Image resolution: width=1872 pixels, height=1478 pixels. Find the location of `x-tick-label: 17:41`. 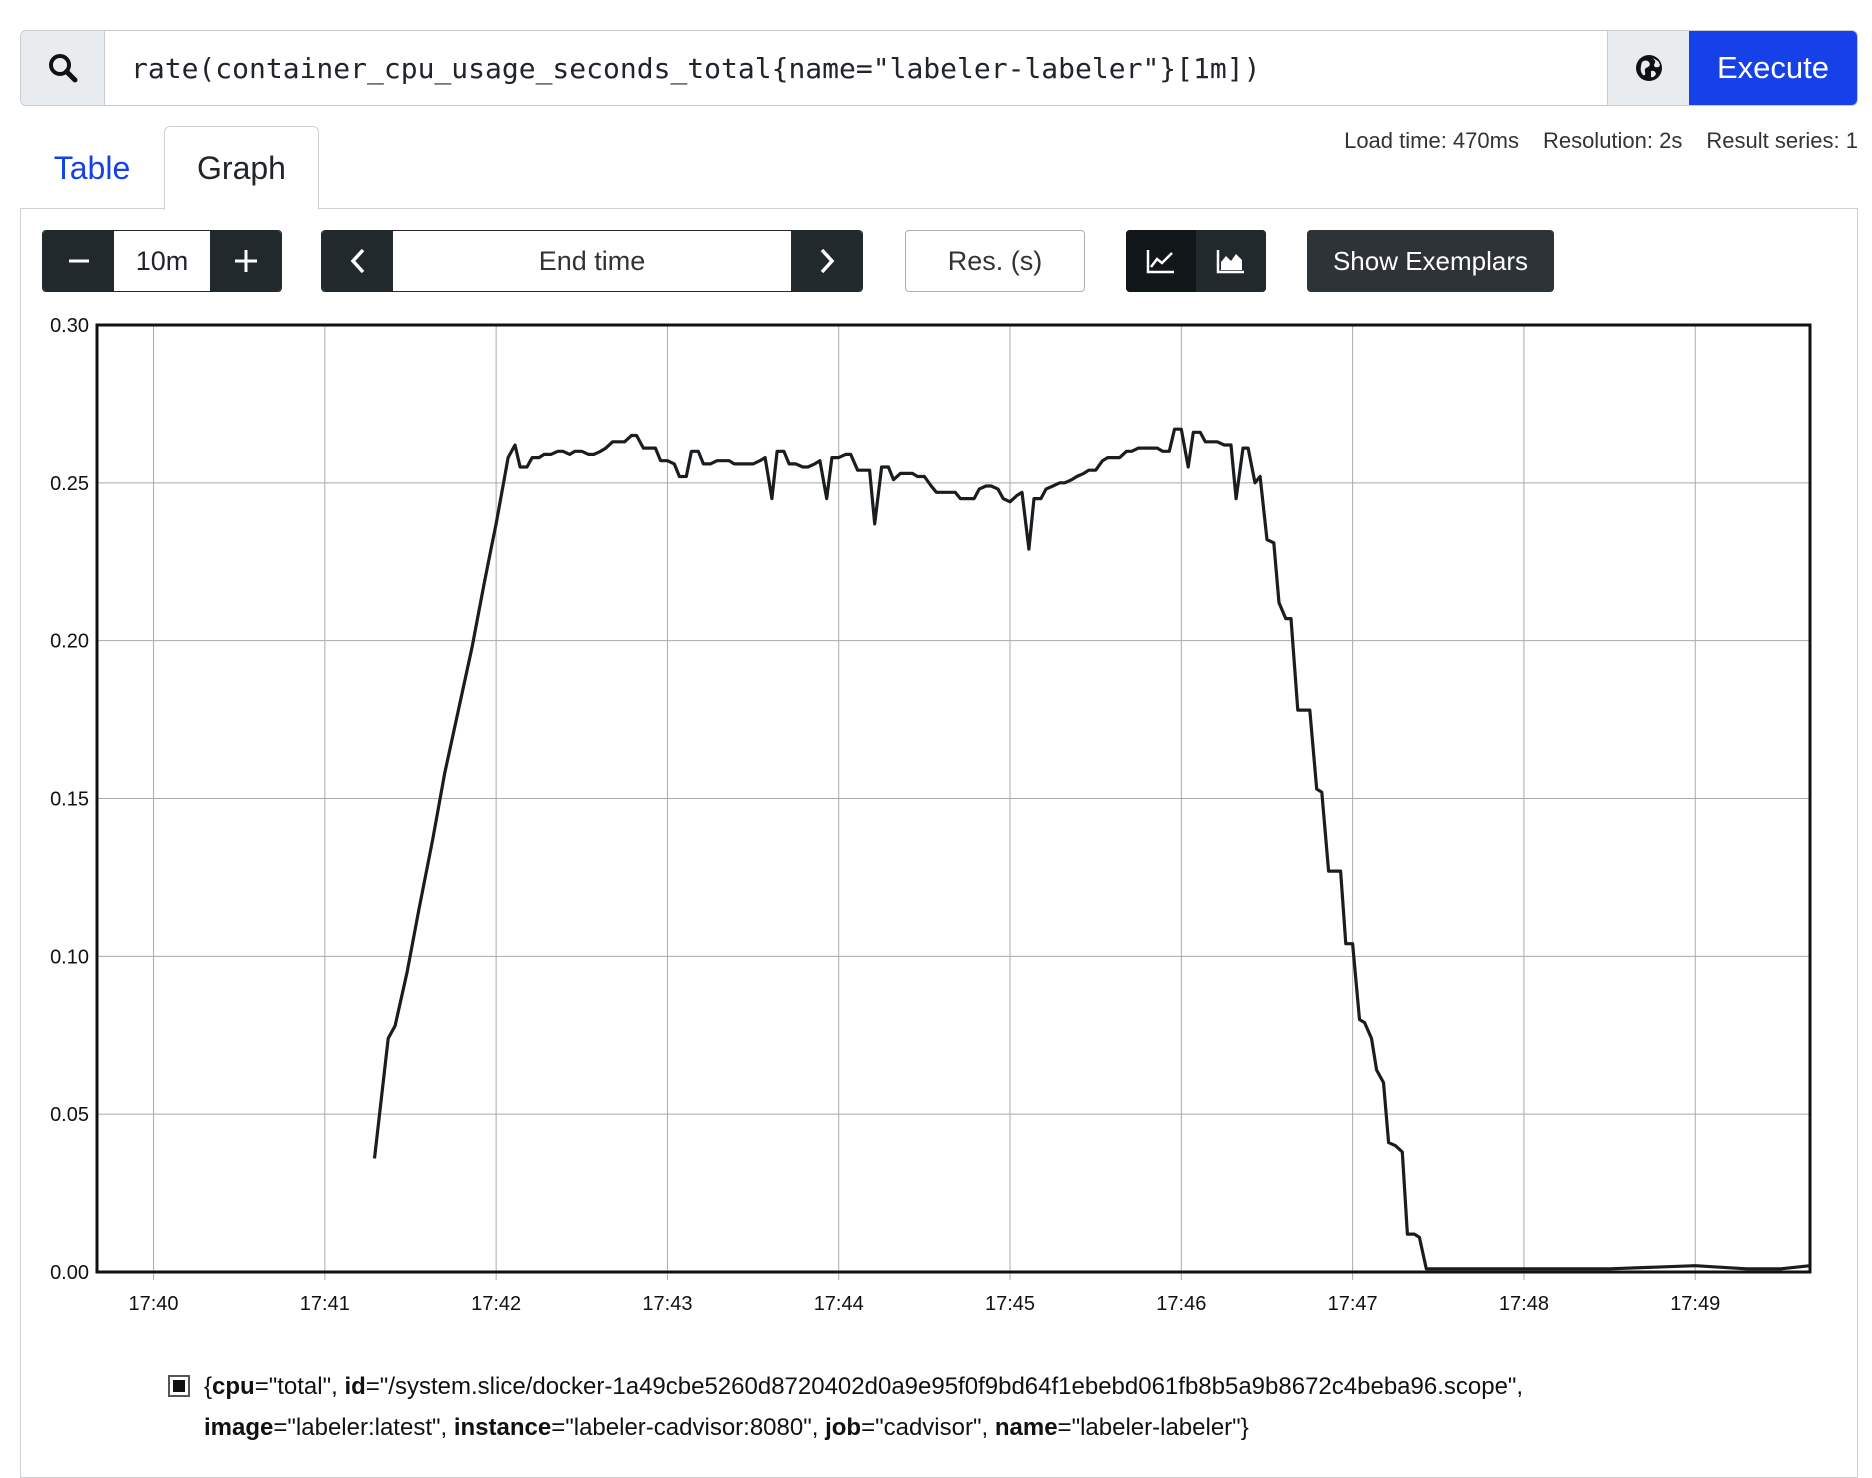

x-tick-label: 17:41 is located at coordinates (325, 1304).